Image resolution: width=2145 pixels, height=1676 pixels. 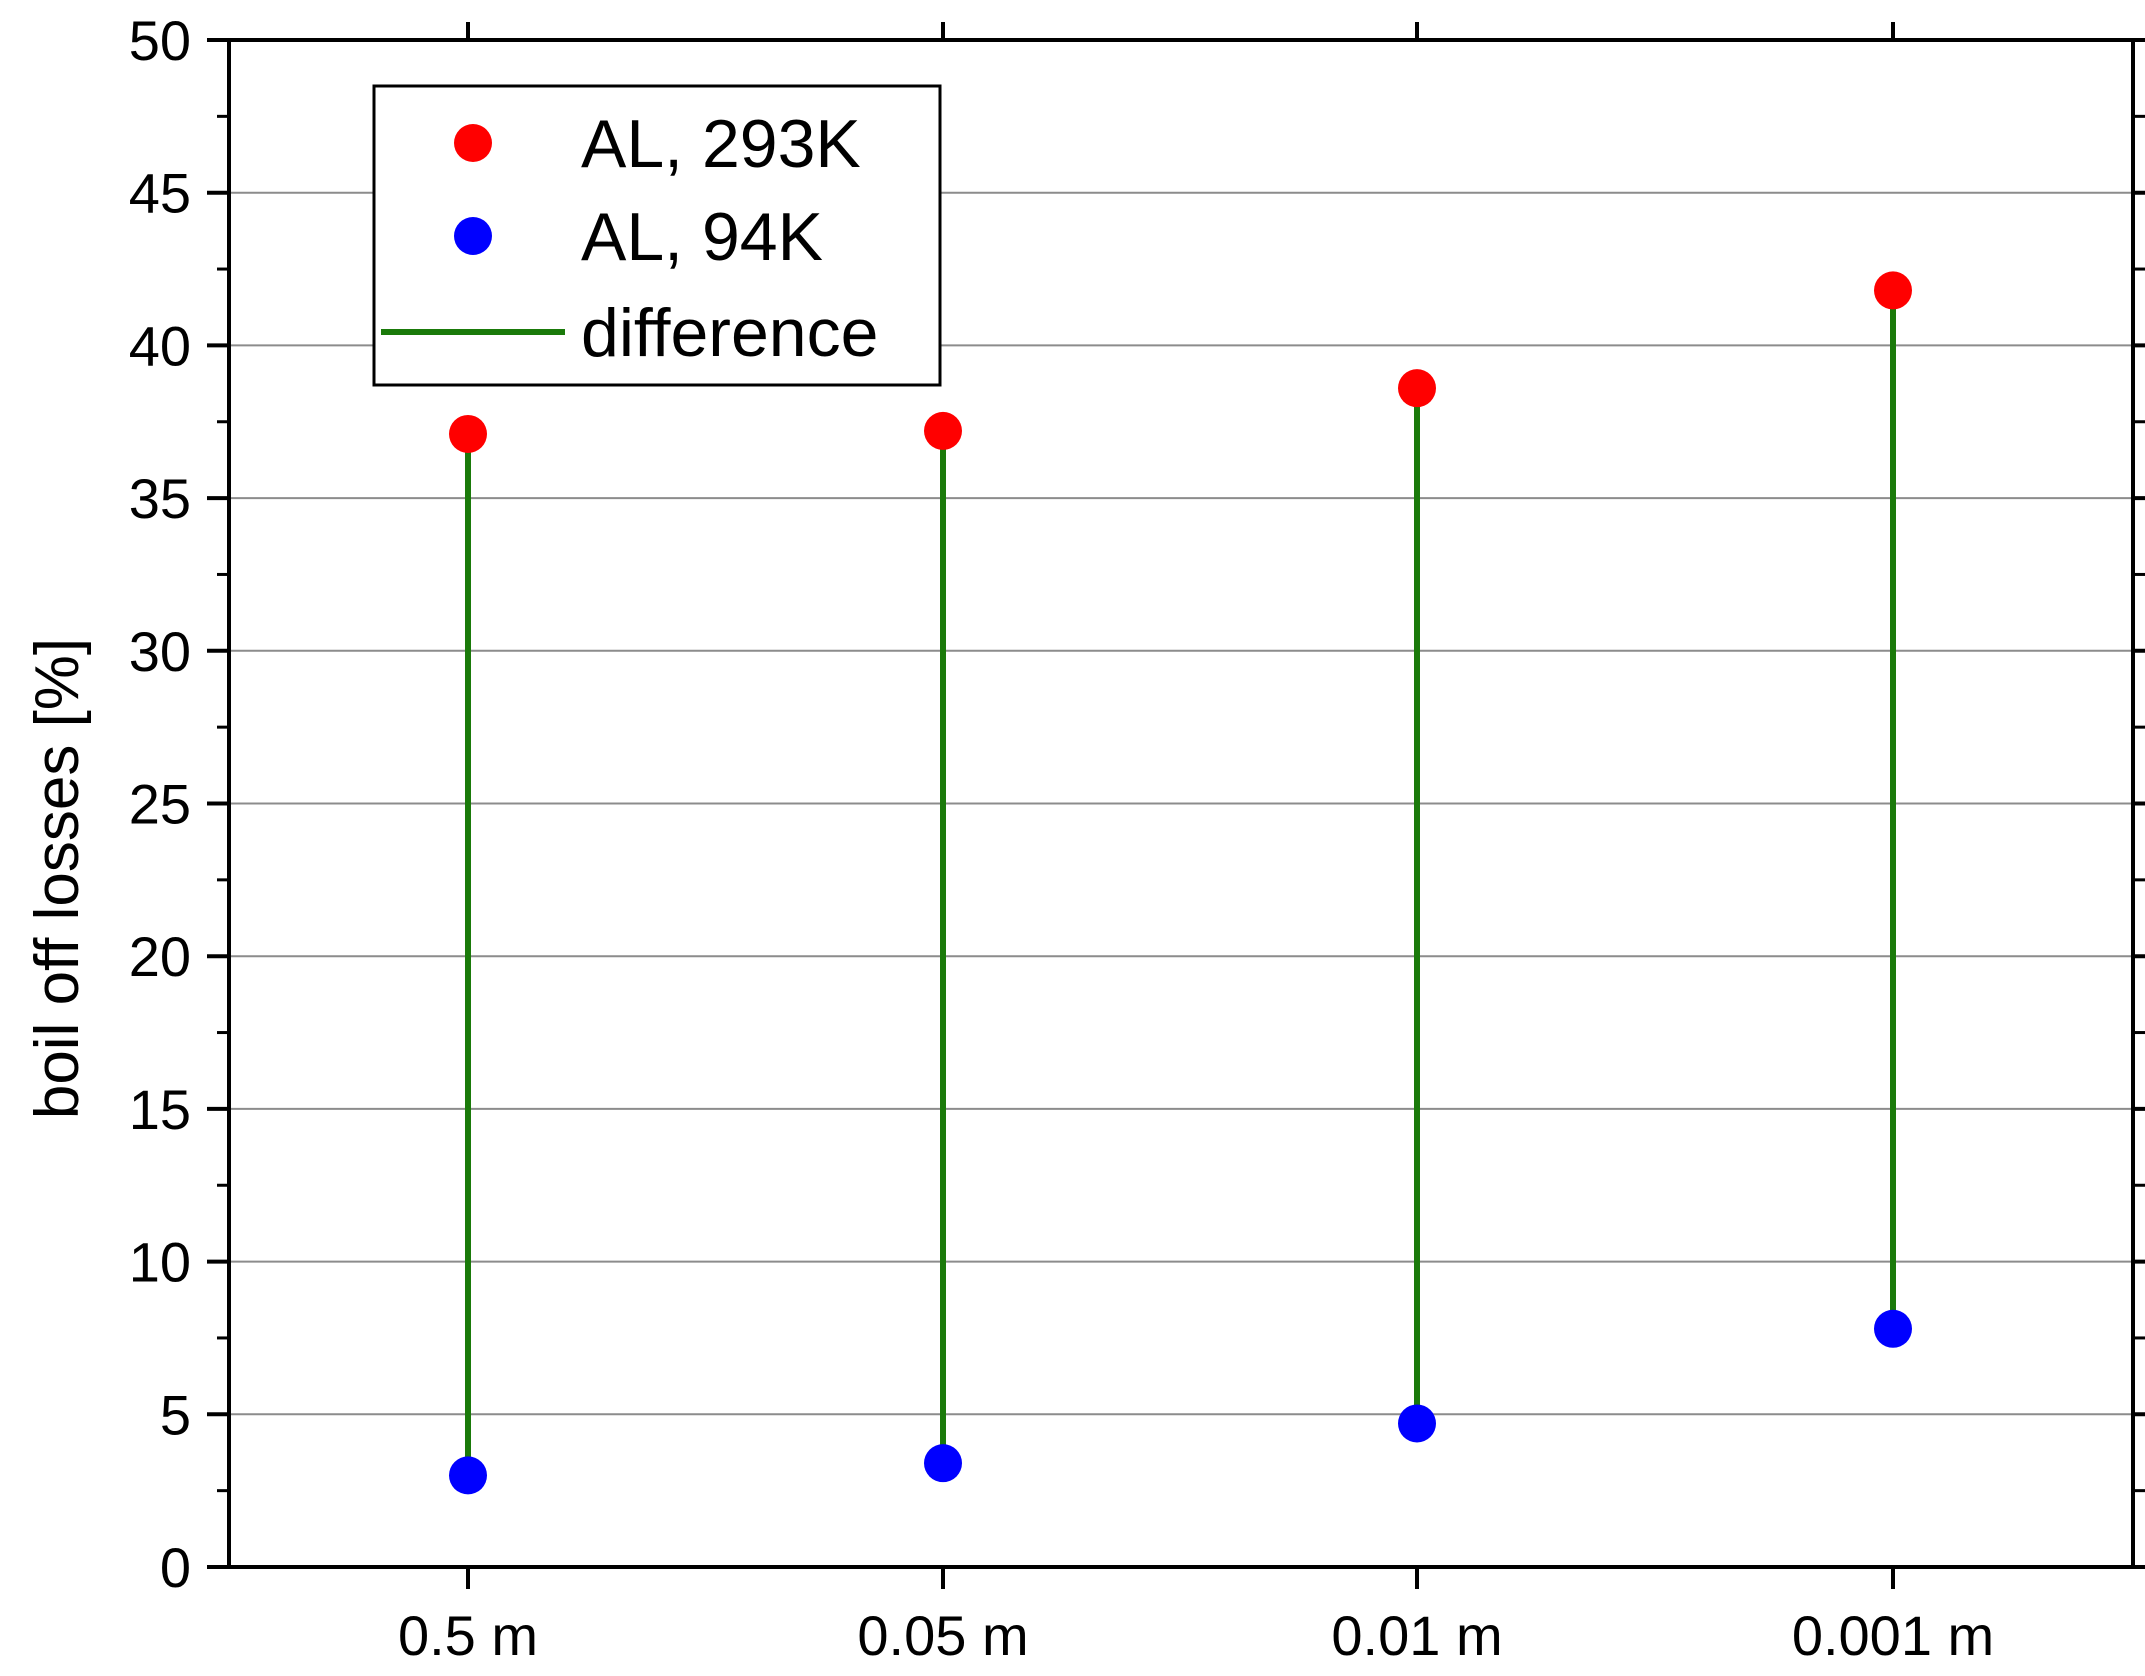 I want to click on y-axis-title: boil off losses [%], so click(x=57, y=878).